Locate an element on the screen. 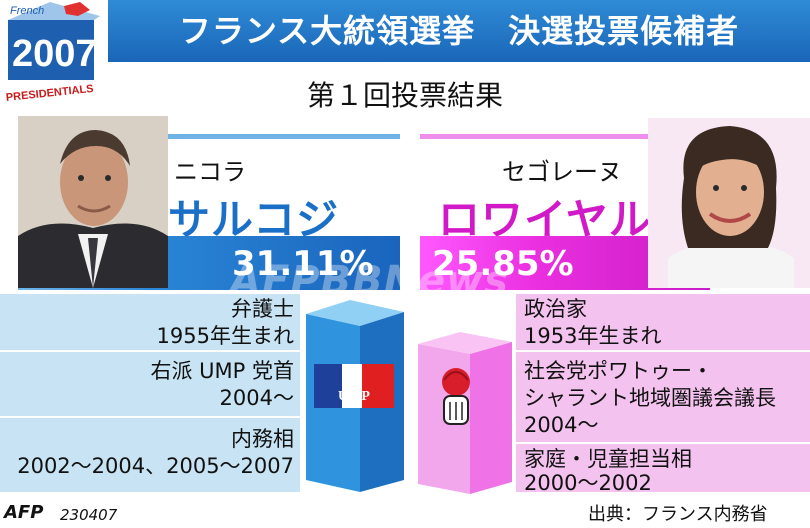 This screenshot has width=810, height=528. royal-info-profession: 政治家 is located at coordinates (555, 309).